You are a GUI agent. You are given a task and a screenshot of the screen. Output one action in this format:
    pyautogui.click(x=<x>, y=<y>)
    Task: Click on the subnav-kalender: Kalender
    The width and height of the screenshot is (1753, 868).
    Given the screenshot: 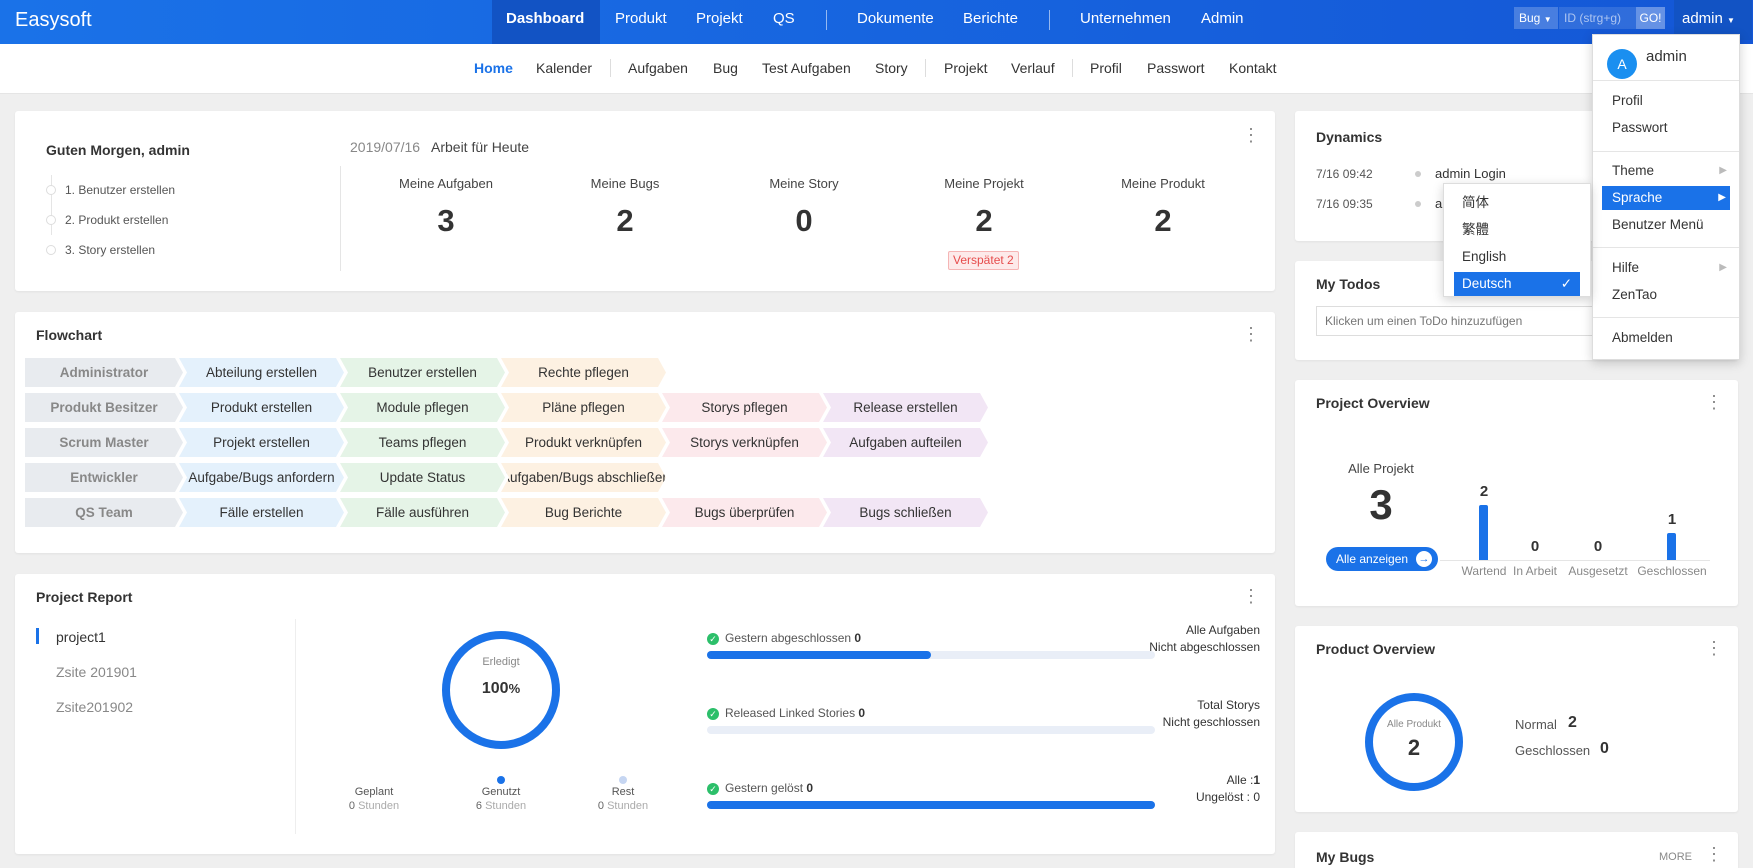 What is the action you would take?
    pyautogui.click(x=564, y=68)
    